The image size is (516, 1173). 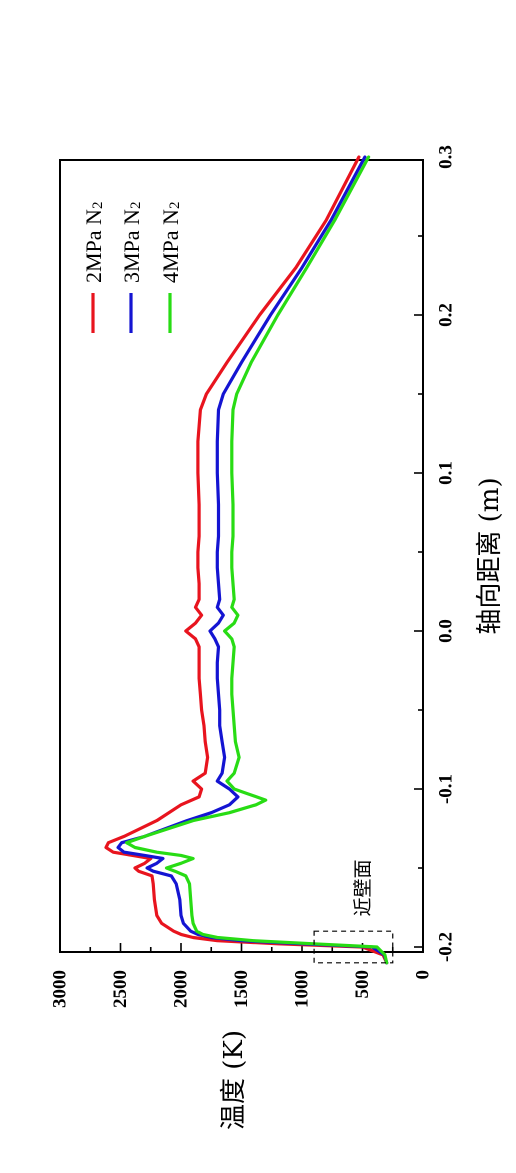 I want to click on x-tick-label: 0.2, so click(x=446, y=315).